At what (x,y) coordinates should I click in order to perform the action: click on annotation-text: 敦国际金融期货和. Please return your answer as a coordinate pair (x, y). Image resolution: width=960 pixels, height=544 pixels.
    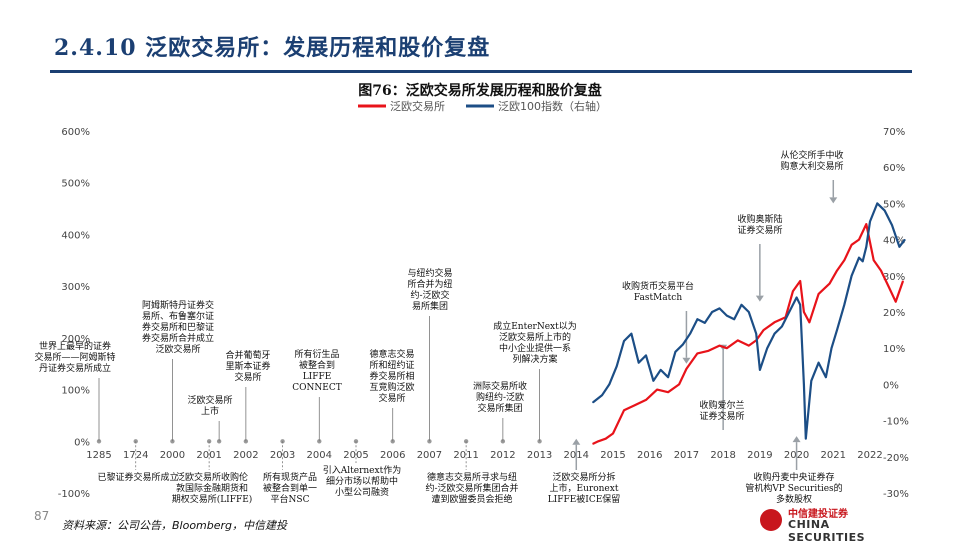
    Looking at the image, I should click on (212, 488).